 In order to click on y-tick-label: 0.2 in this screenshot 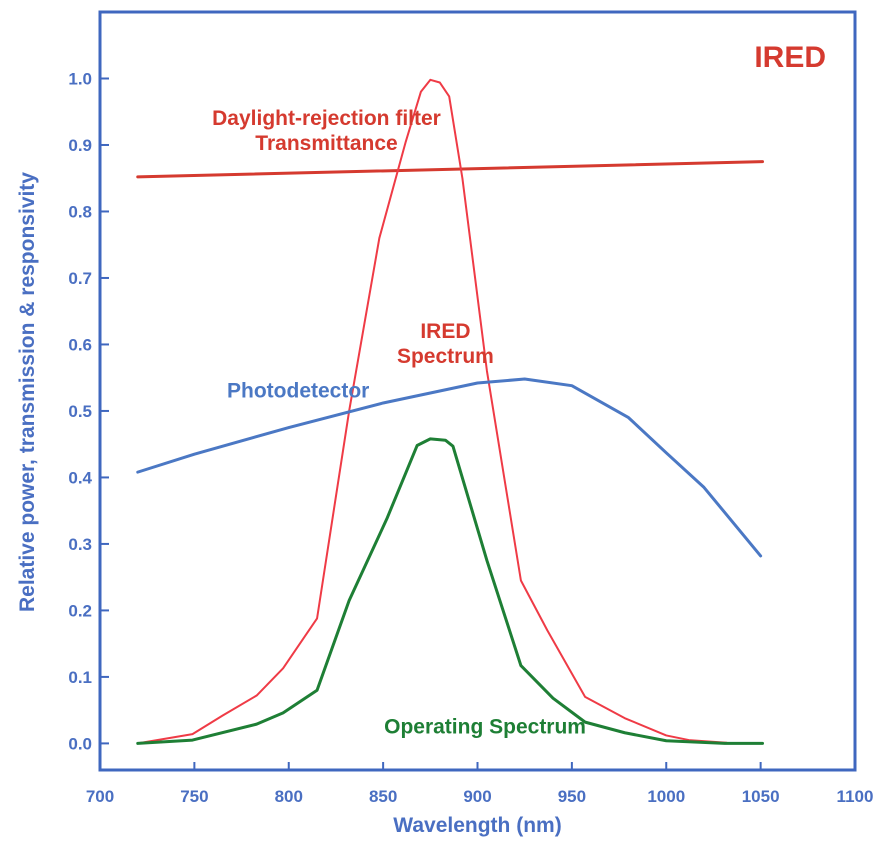, I will do `click(80, 610)`.